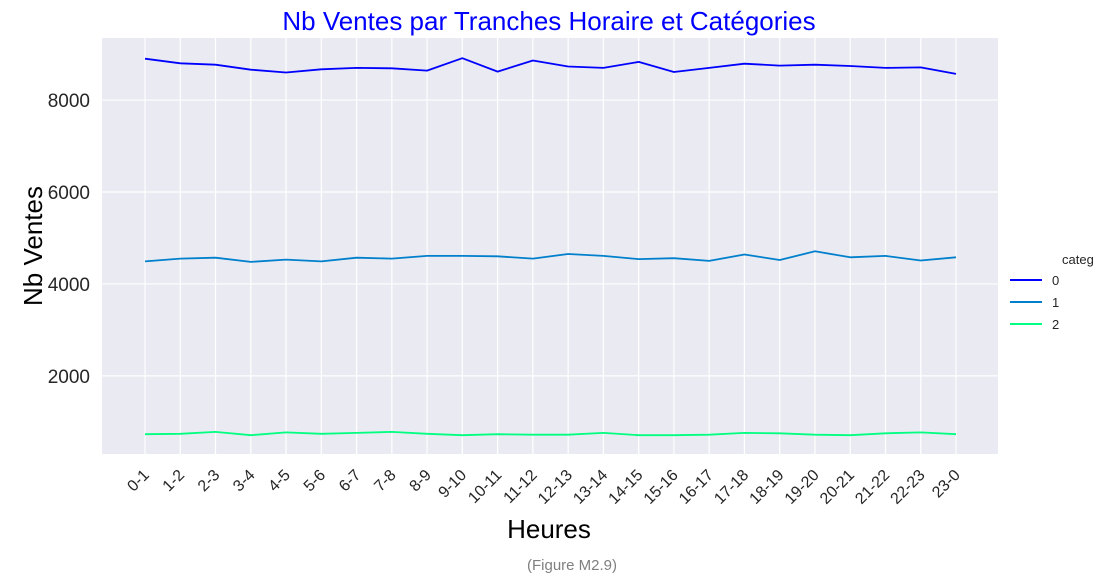 The height and width of the screenshot is (583, 1103). I want to click on x-tick-label: 18-19, so click(767, 487).